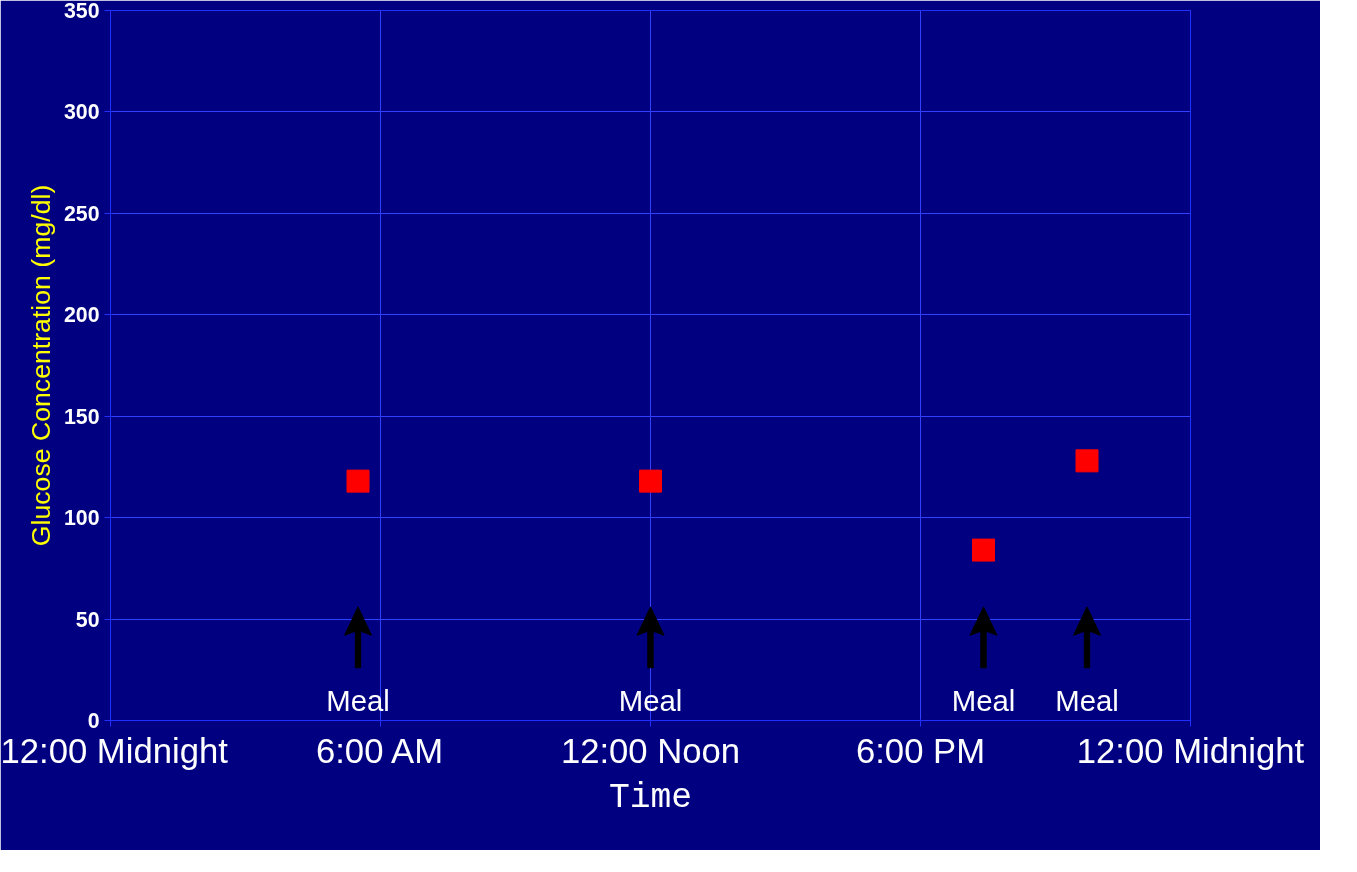 This screenshot has width=1357, height=872. I want to click on y-tick-label: 250, so click(81, 213).